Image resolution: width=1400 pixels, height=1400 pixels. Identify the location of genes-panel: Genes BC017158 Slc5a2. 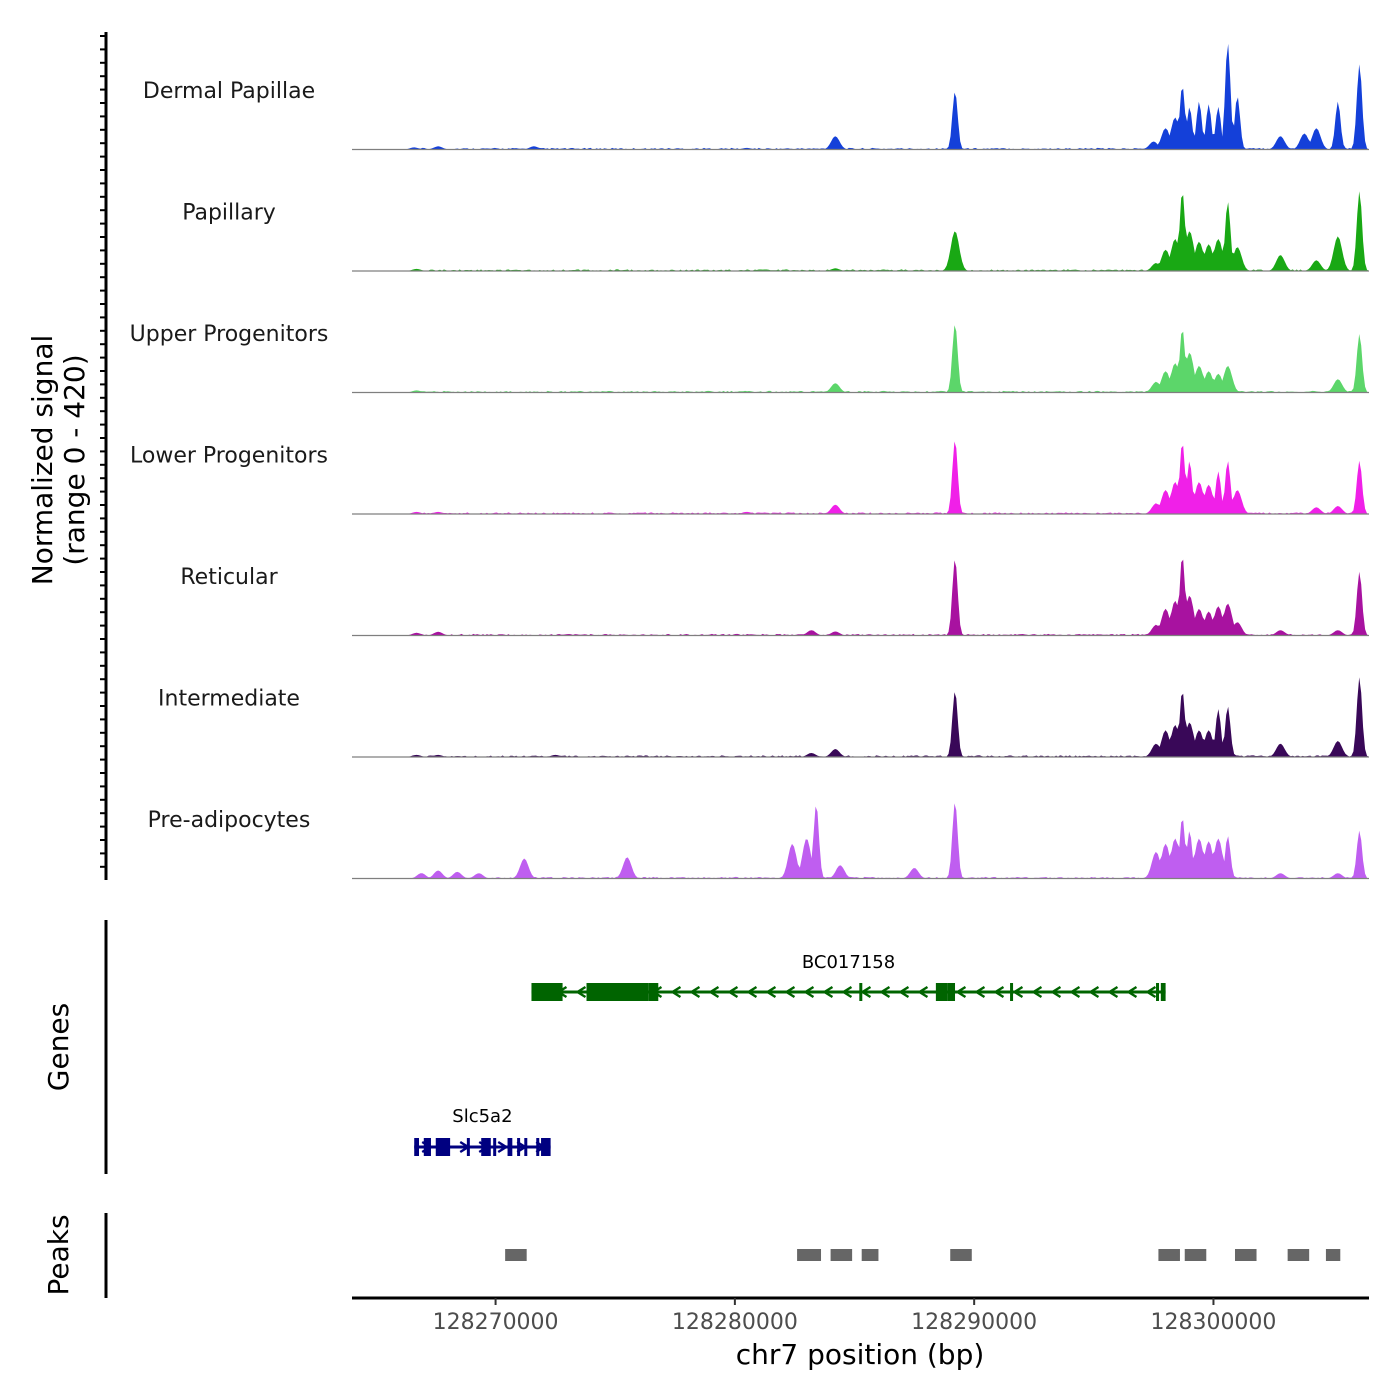
(604, 1047).